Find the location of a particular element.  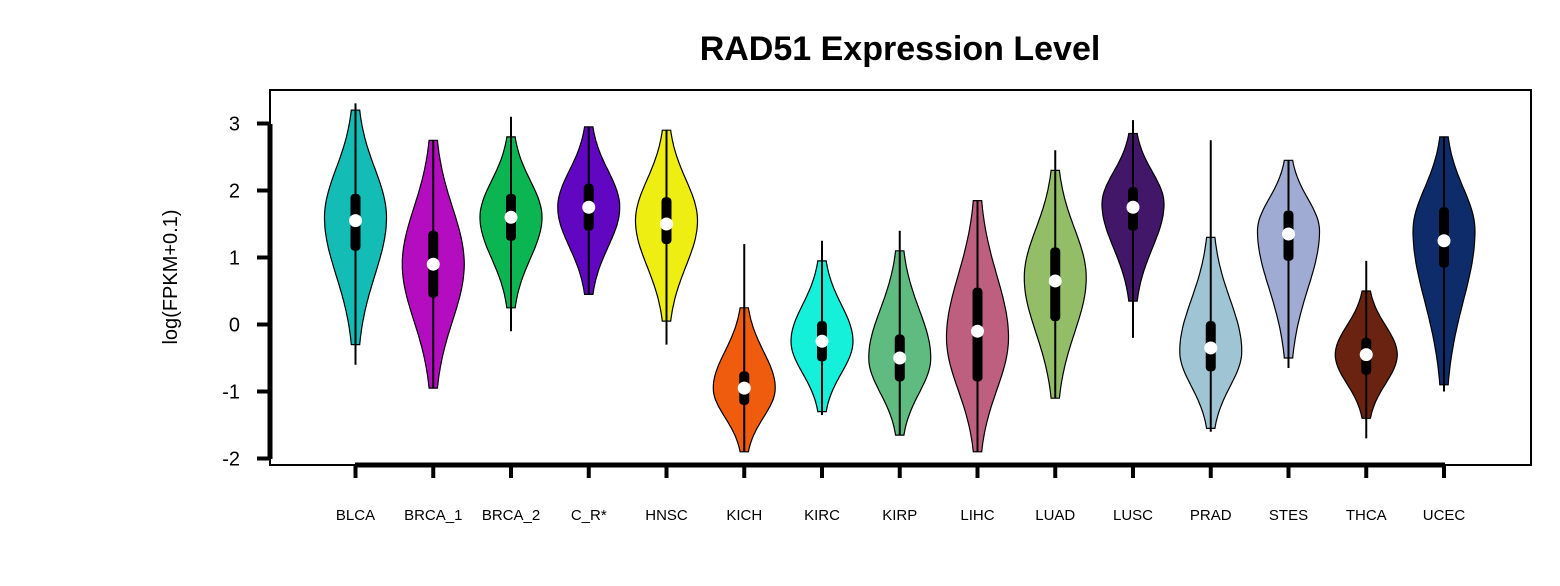

violin-ucec is located at coordinates (1444, 264).